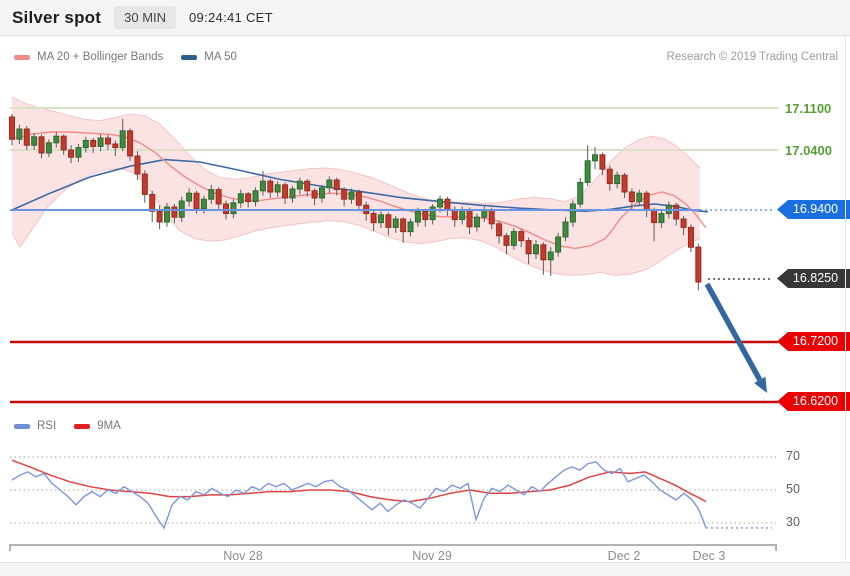 The height and width of the screenshot is (576, 850). I want to click on legend-label: MA 20 + Bollinger Bands, so click(100, 57).